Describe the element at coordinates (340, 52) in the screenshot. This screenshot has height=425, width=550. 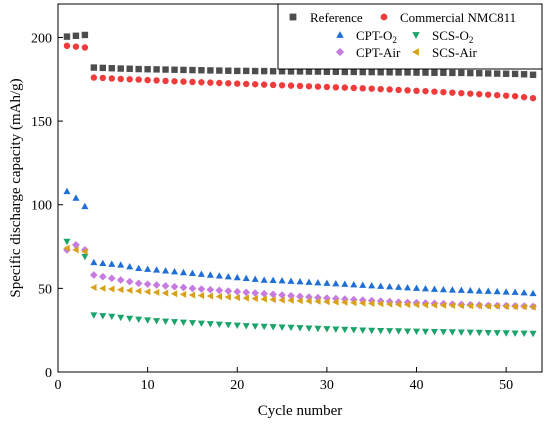
I see `legend-marker-cpt-air` at that location.